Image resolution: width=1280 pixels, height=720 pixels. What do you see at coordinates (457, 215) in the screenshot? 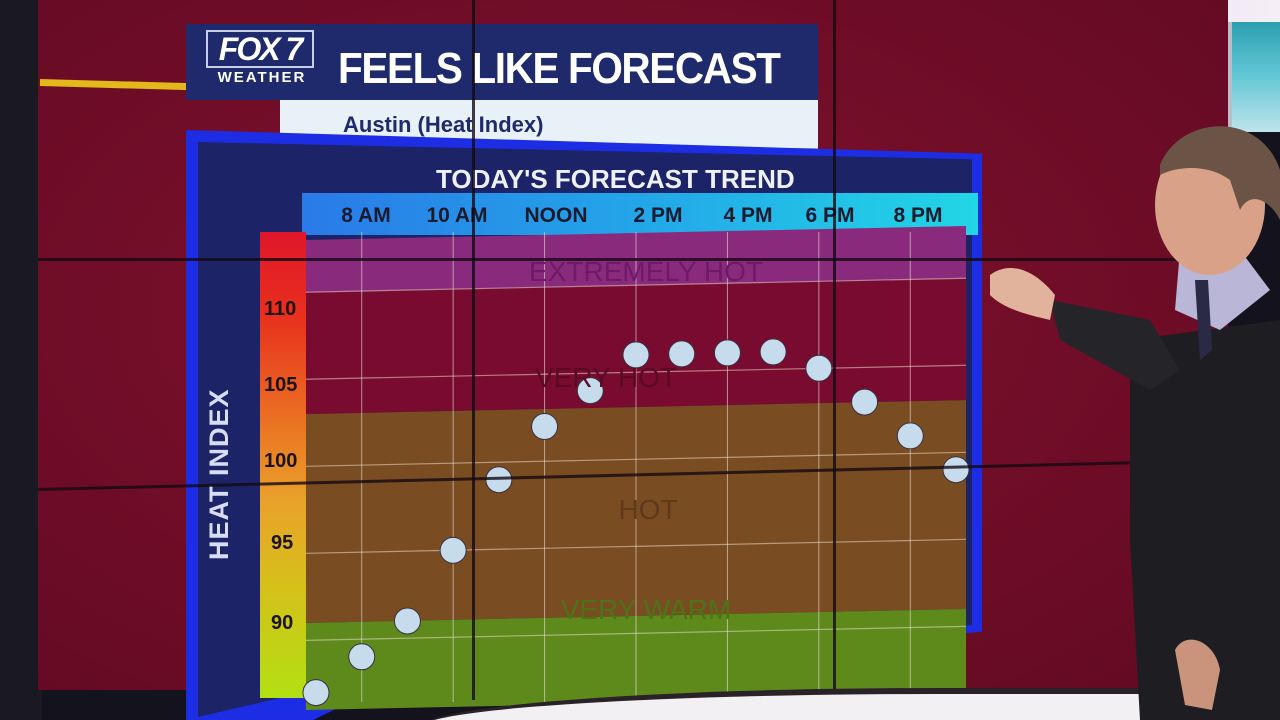
I see `time-label: 10 AM` at bounding box center [457, 215].